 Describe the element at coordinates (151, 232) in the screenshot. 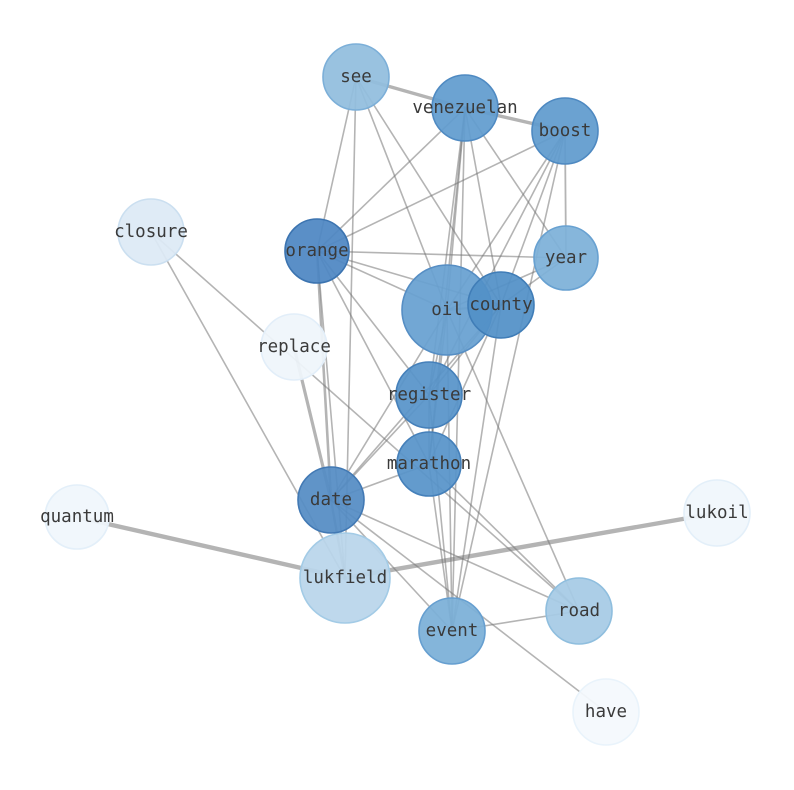

I see `node-closure` at that location.